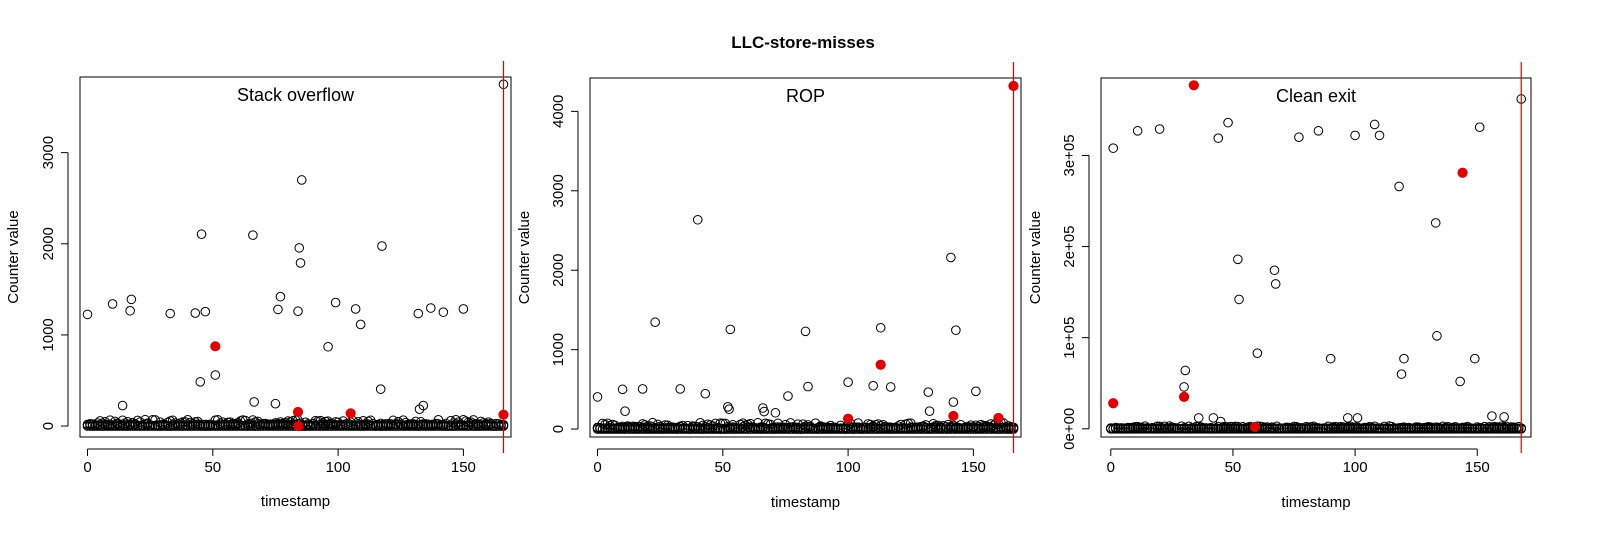 Image resolution: width=1598 pixels, height=551 pixels. What do you see at coordinates (564, 264) in the screenshot?
I see `y-axis: 0 1000 2000 3000 4000` at bounding box center [564, 264].